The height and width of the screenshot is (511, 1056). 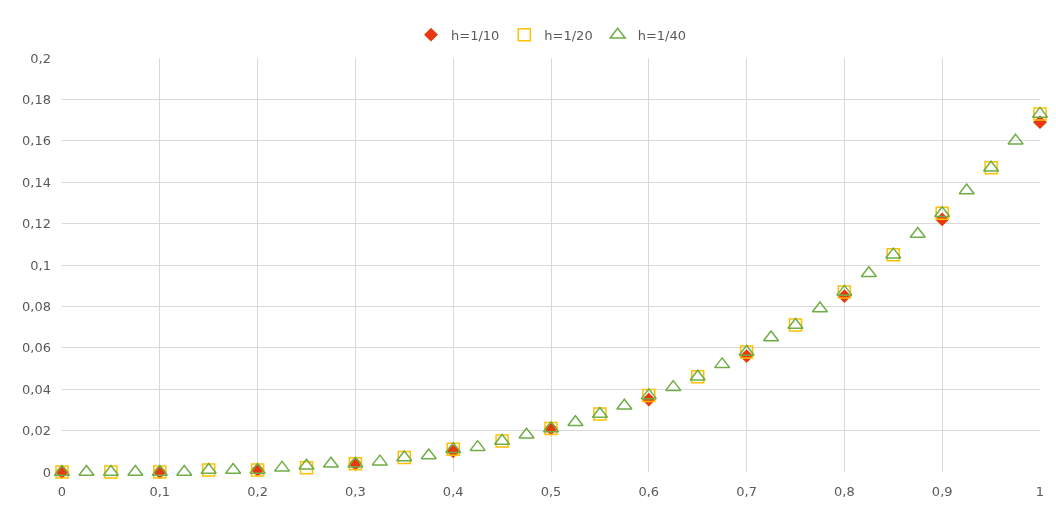 What do you see at coordinates (568, 35) in the screenshot?
I see `legend-label: h=1/20` at bounding box center [568, 35].